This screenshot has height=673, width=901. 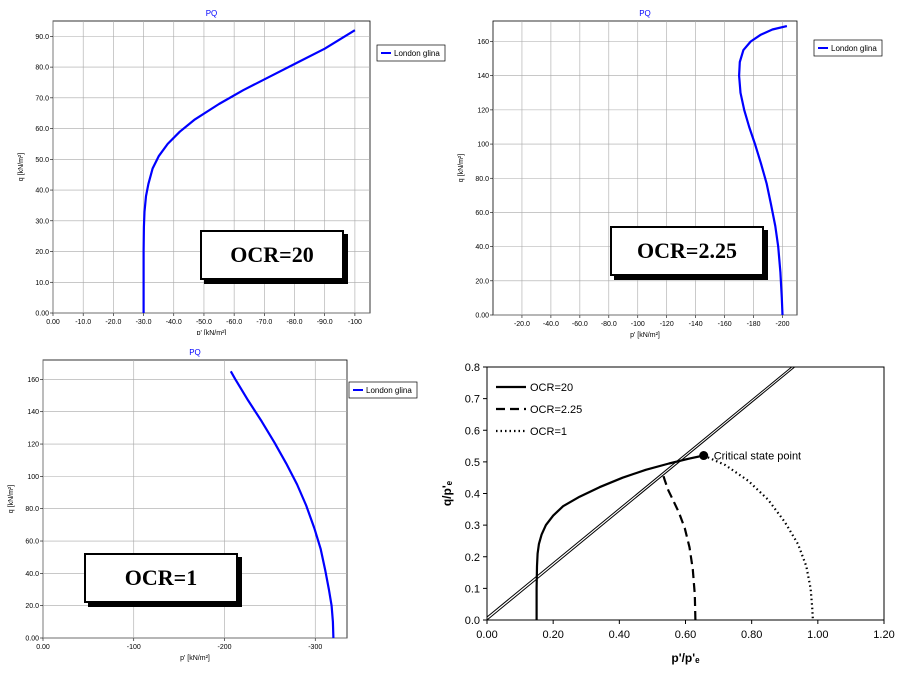 What do you see at coordinates (548, 432) in the screenshot?
I see `legend-label: OCR=1` at bounding box center [548, 432].